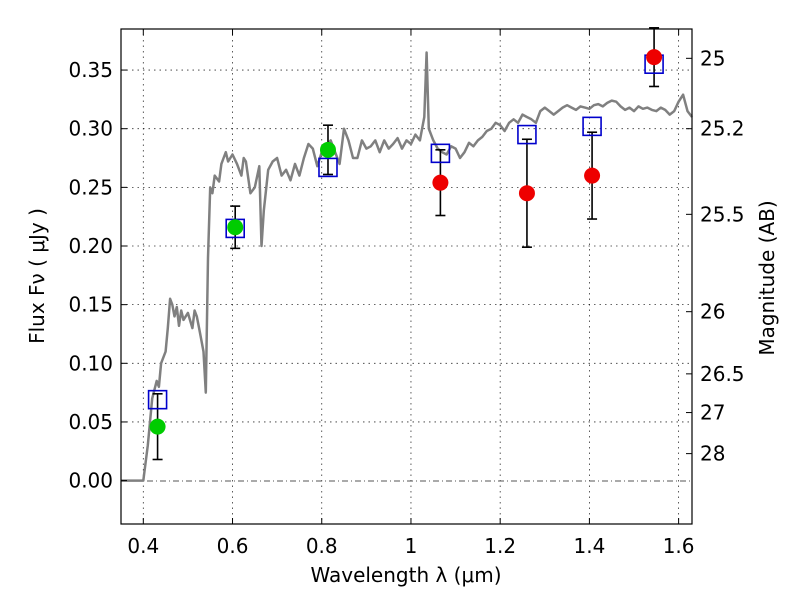 Image resolution: width=800 pixels, height=600 pixels. I want to click on y-axis-label: Flux Fν ( μJy ), so click(37, 276).